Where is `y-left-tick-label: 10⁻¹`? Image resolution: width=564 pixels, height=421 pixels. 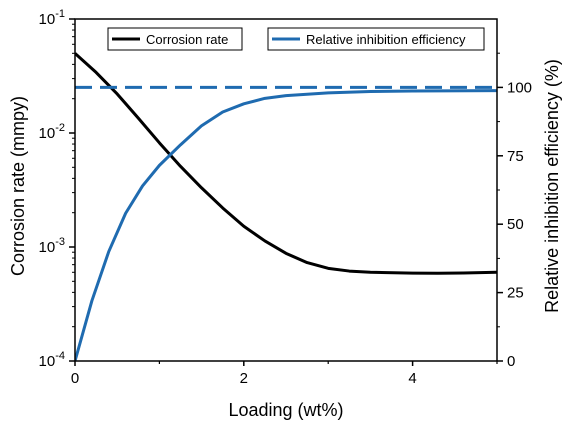 y-left-tick-label: 10⁻¹ is located at coordinates (52, 18).